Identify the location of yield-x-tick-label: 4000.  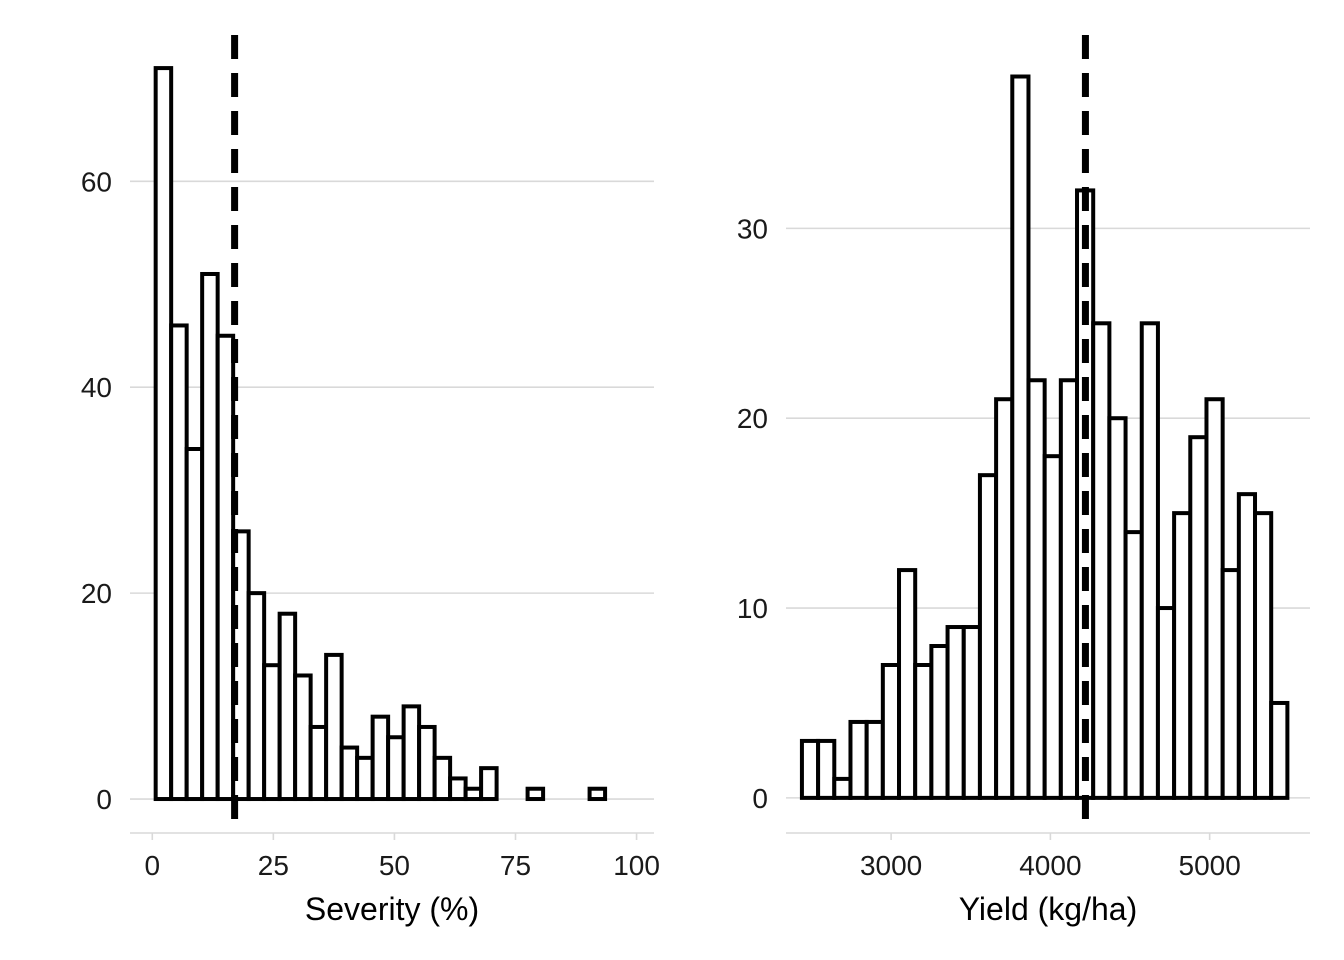
(1050, 865).